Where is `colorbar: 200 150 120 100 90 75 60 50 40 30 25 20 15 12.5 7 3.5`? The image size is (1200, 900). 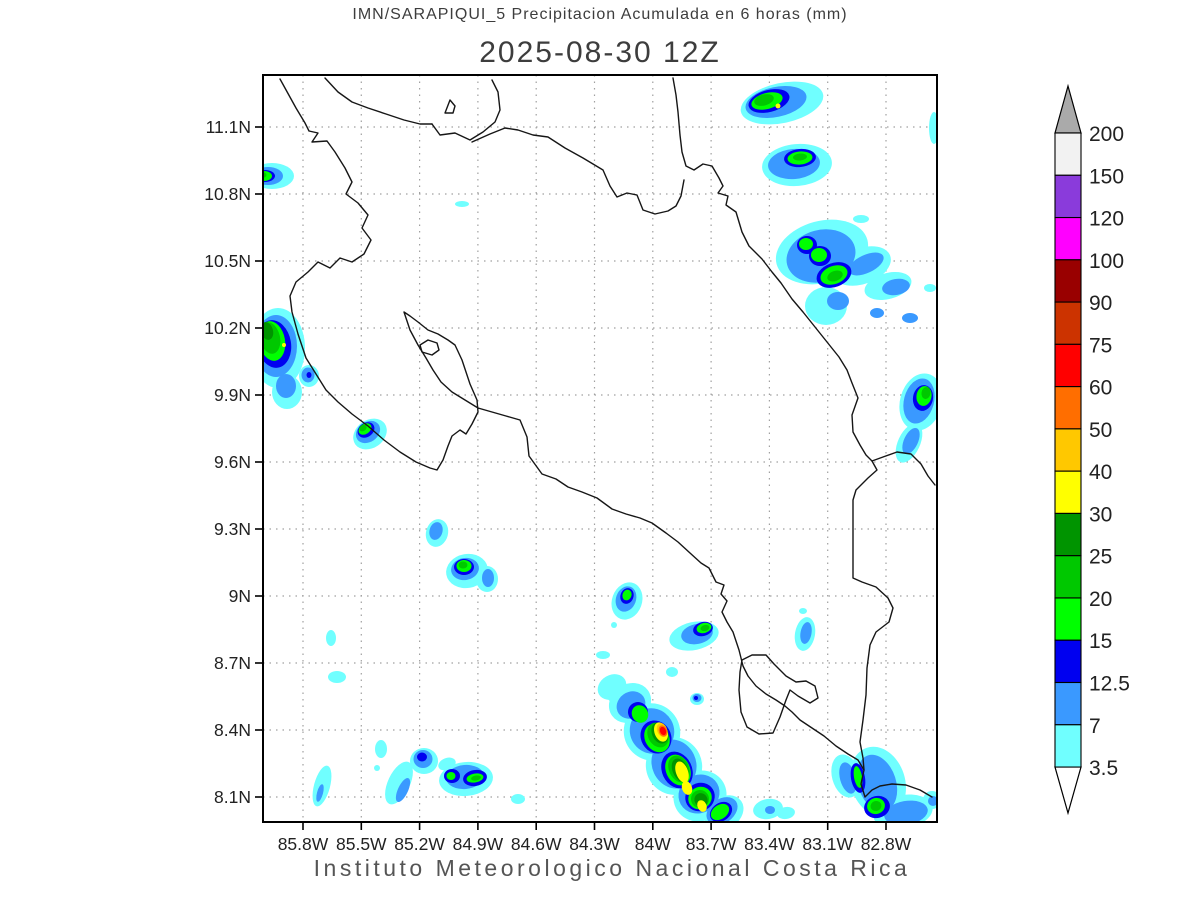
colorbar: 200 150 120 100 90 75 60 50 40 30 25 20 15 12.5 7 3.5 is located at coordinates (1092, 449).